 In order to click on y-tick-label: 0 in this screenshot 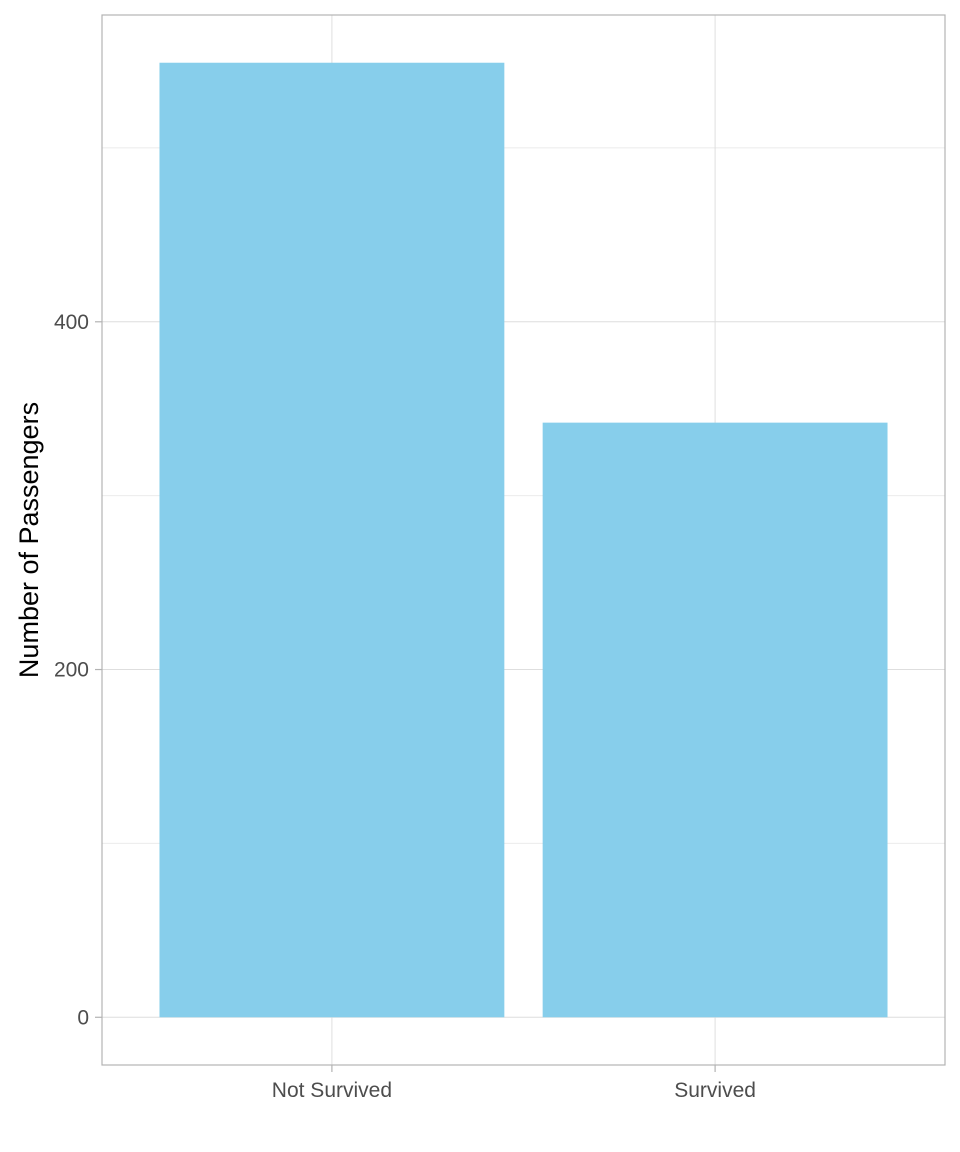, I will do `click(83, 1017)`.